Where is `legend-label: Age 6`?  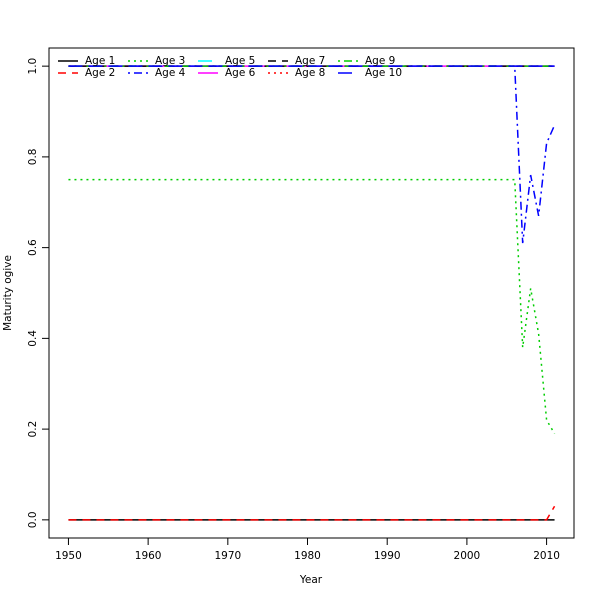 legend-label: Age 6 is located at coordinates (240, 73).